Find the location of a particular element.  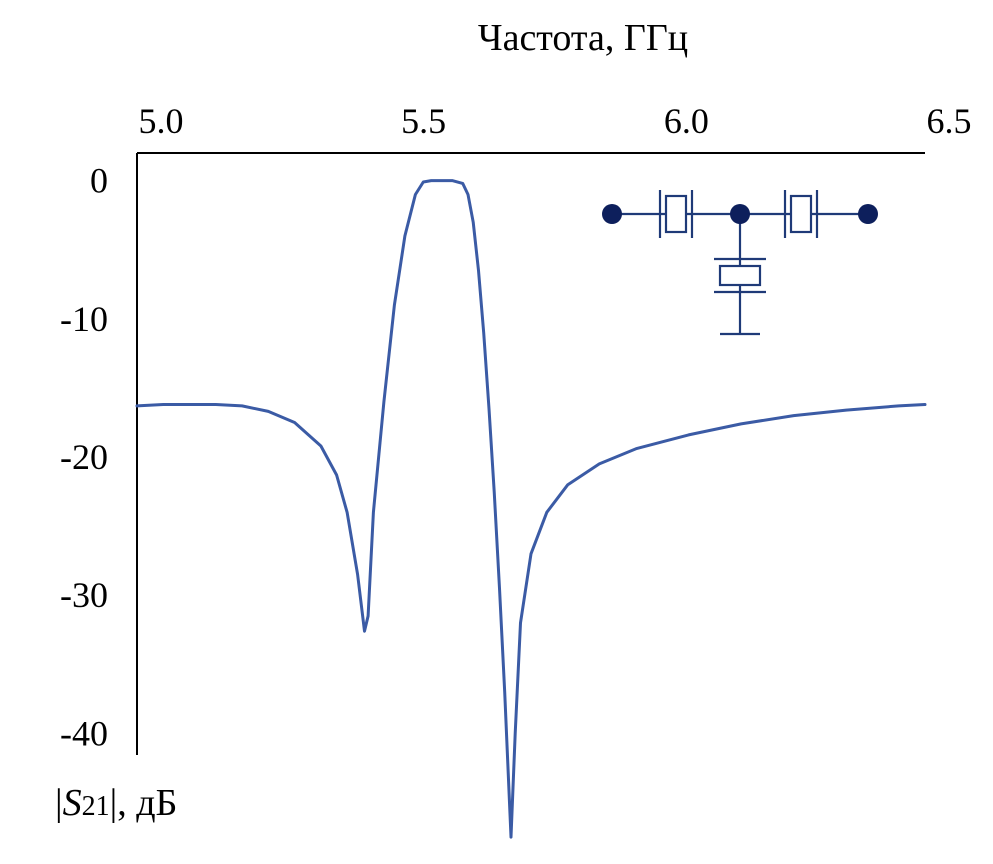

y-tick-labels: 0 -10 -20 -30 -40 is located at coordinates (84, 457).